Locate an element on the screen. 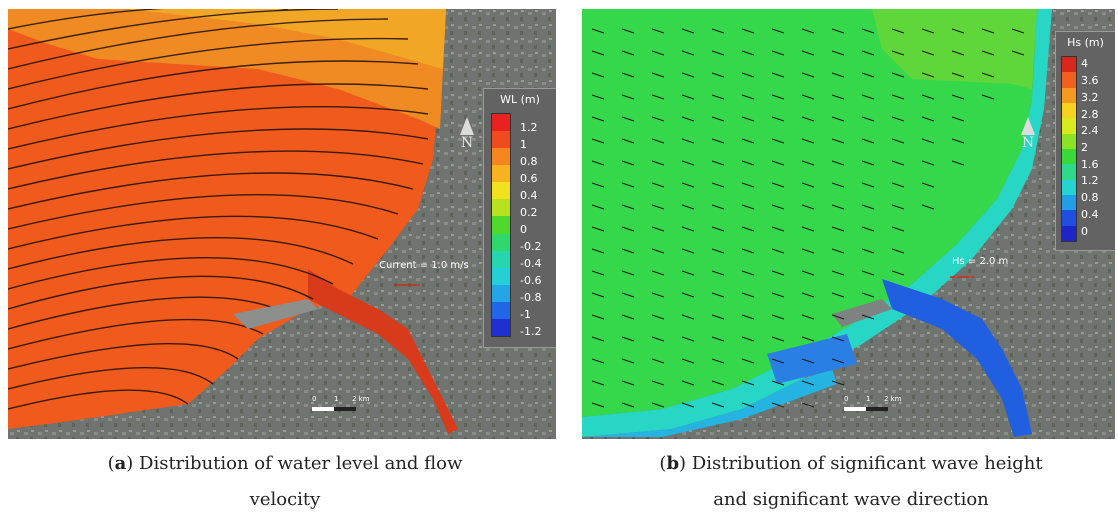  north-arrow: N is located at coordinates (467, 134).